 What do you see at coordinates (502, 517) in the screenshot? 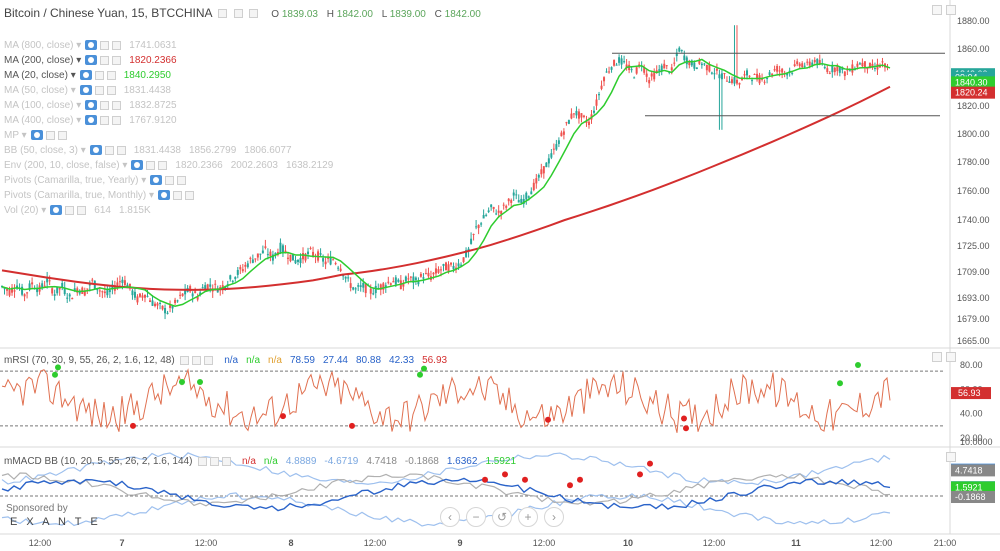
I see `reset-button: ↺` at bounding box center [502, 517].